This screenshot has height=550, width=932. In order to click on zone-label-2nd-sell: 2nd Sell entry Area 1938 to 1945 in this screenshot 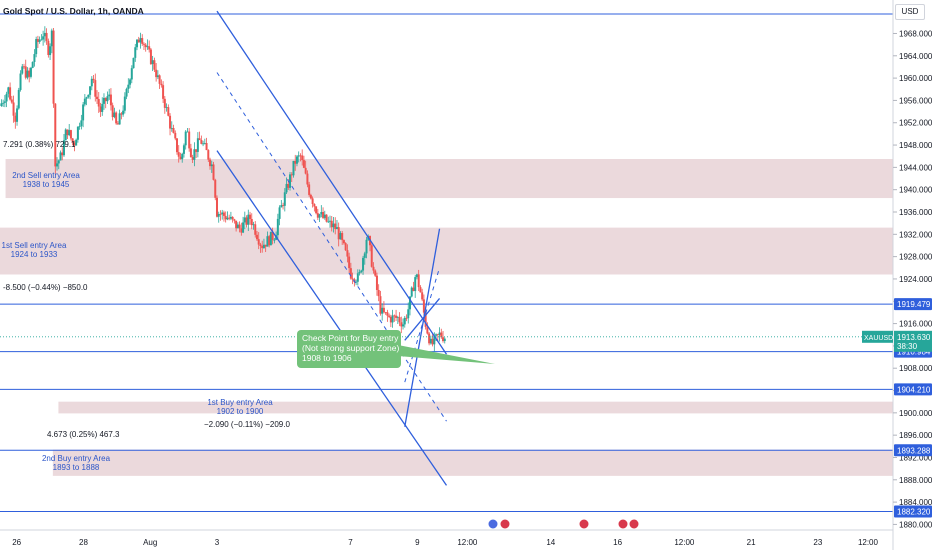, I will do `click(46, 180)`.